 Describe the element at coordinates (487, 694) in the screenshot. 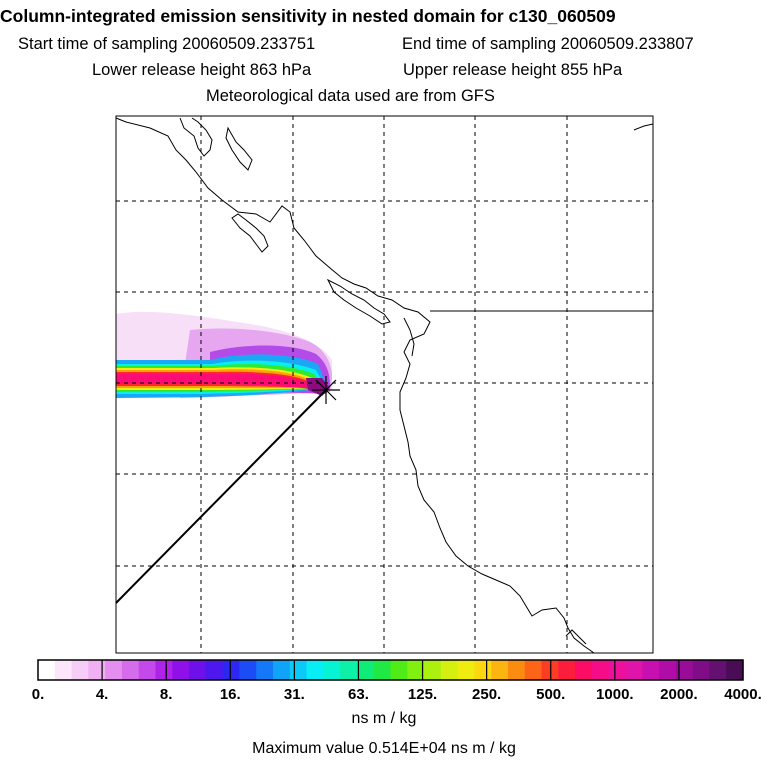

I see `colorbar-tick-label: 250.` at that location.